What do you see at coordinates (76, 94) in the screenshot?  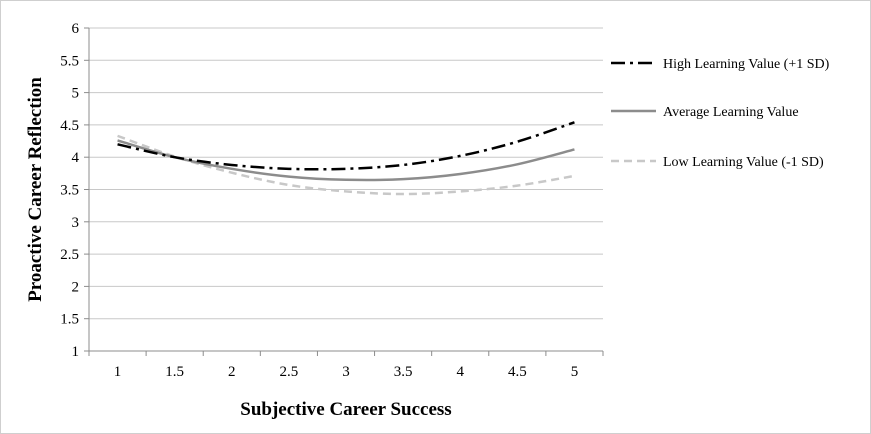 I see `y-tick-label: 5` at bounding box center [76, 94].